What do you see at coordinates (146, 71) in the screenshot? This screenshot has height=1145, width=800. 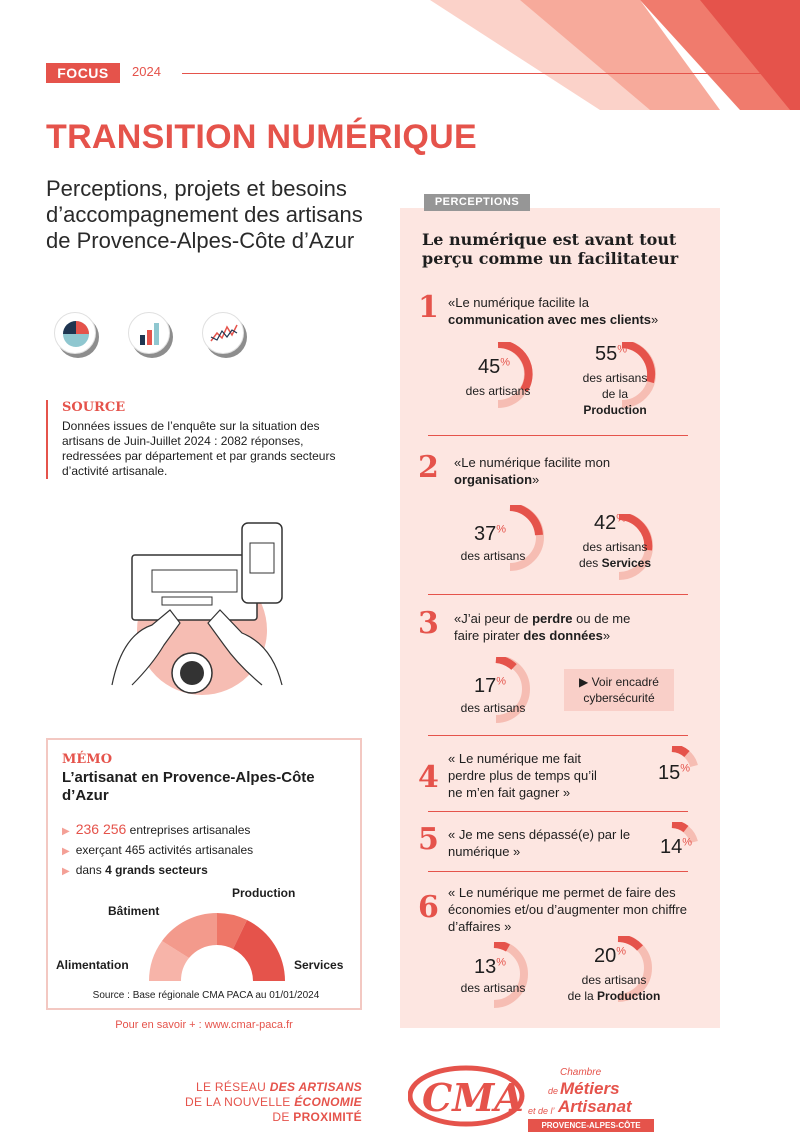 I see `year-label: 2024` at bounding box center [146, 71].